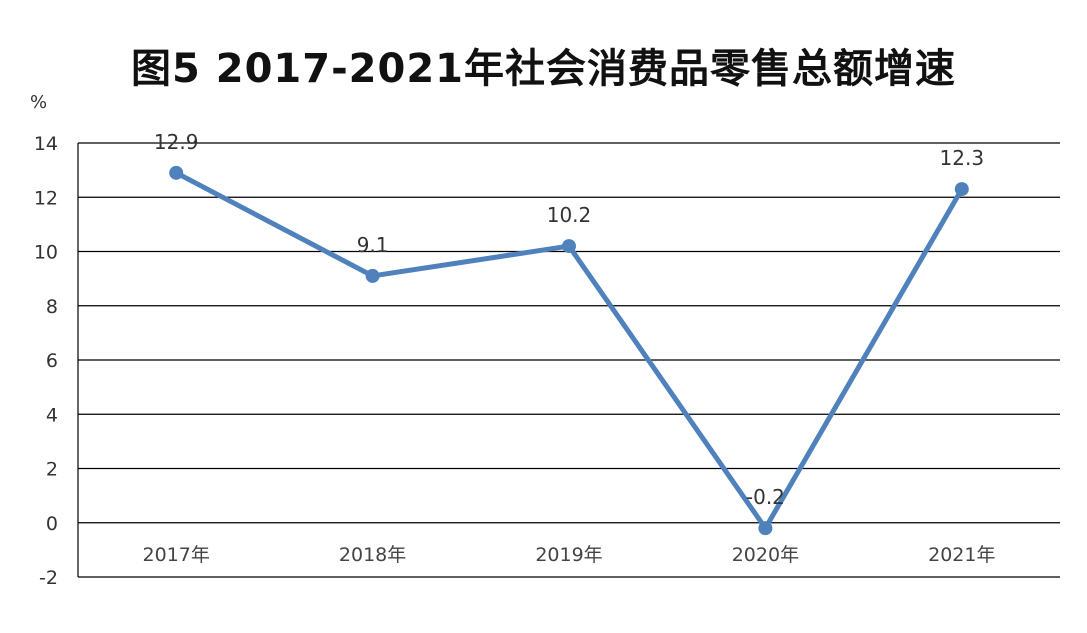 The width and height of the screenshot is (1087, 633). I want to click on y-tick-label: 14, so click(46, 144).